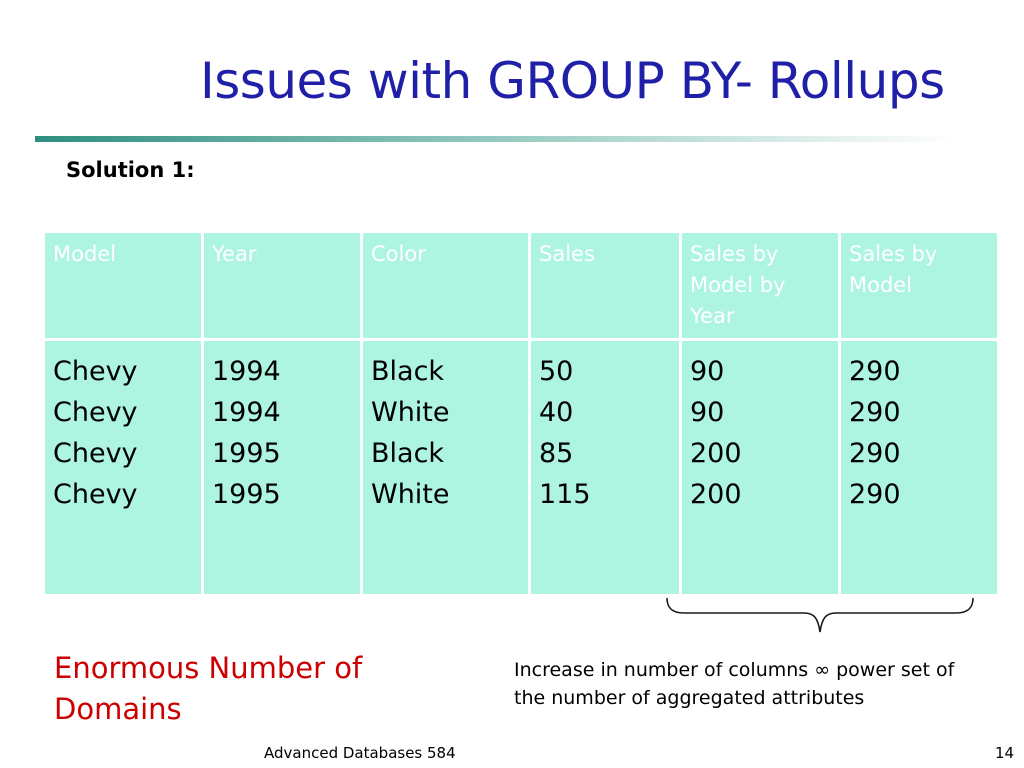 The image size is (1024, 768). I want to click on table-cell: 115, so click(565, 494).